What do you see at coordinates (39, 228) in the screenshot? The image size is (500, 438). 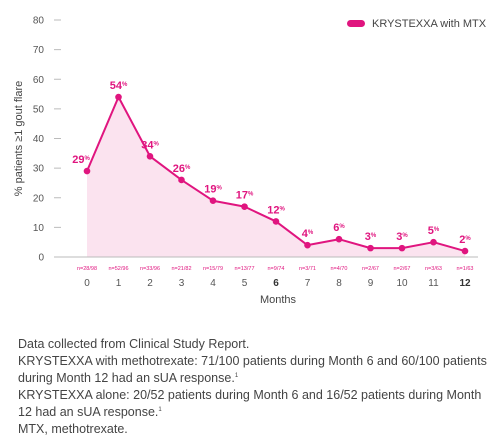 I see `y-tick-label: 10` at bounding box center [39, 228].